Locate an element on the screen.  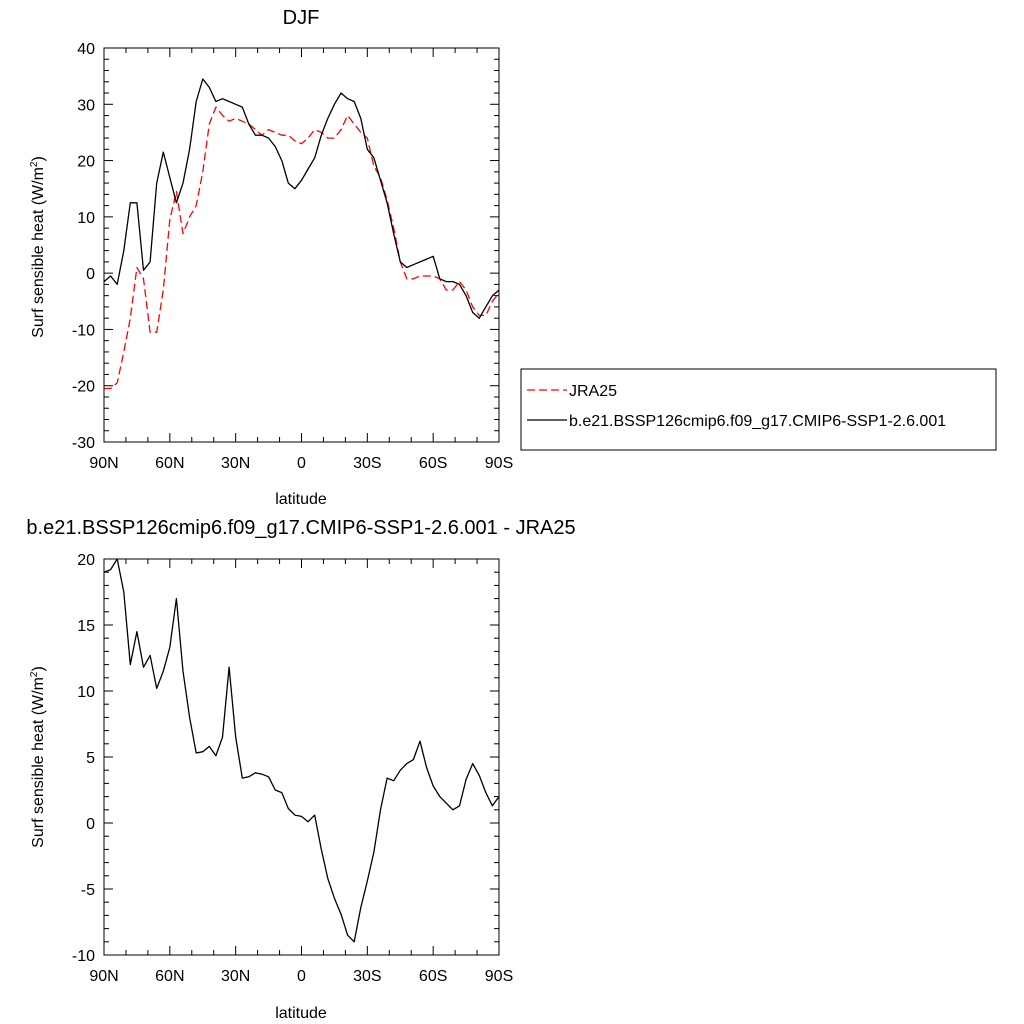
bottom-y-axis-label: Surf sensible heat (W/m2) is located at coordinates (38, 757).